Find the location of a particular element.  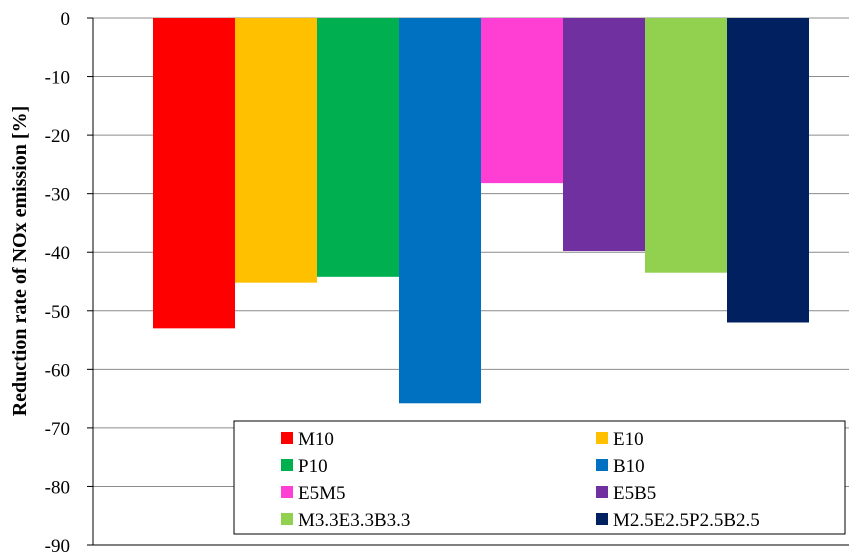

legend-label-B10: B10 is located at coordinates (629, 466).